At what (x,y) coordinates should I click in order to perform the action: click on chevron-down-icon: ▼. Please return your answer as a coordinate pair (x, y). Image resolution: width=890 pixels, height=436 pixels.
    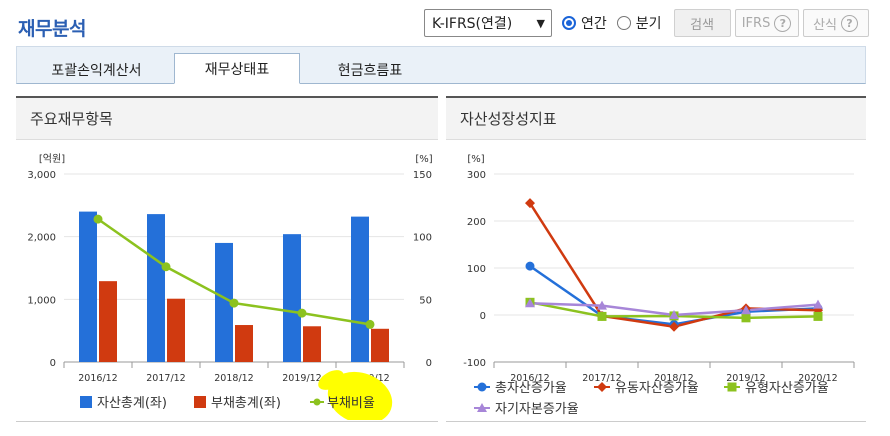
    Looking at the image, I should click on (540, 23).